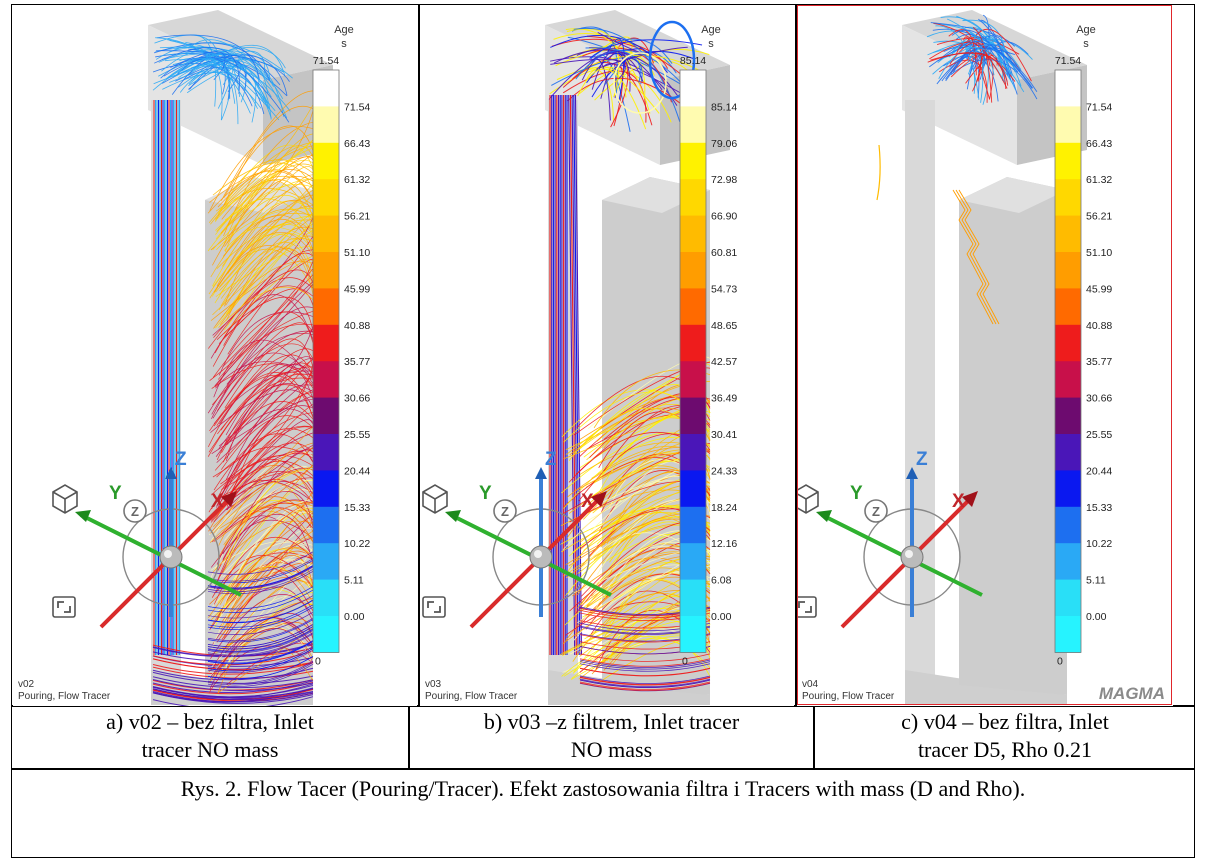  I want to click on legend-frame, so click(693, 361).